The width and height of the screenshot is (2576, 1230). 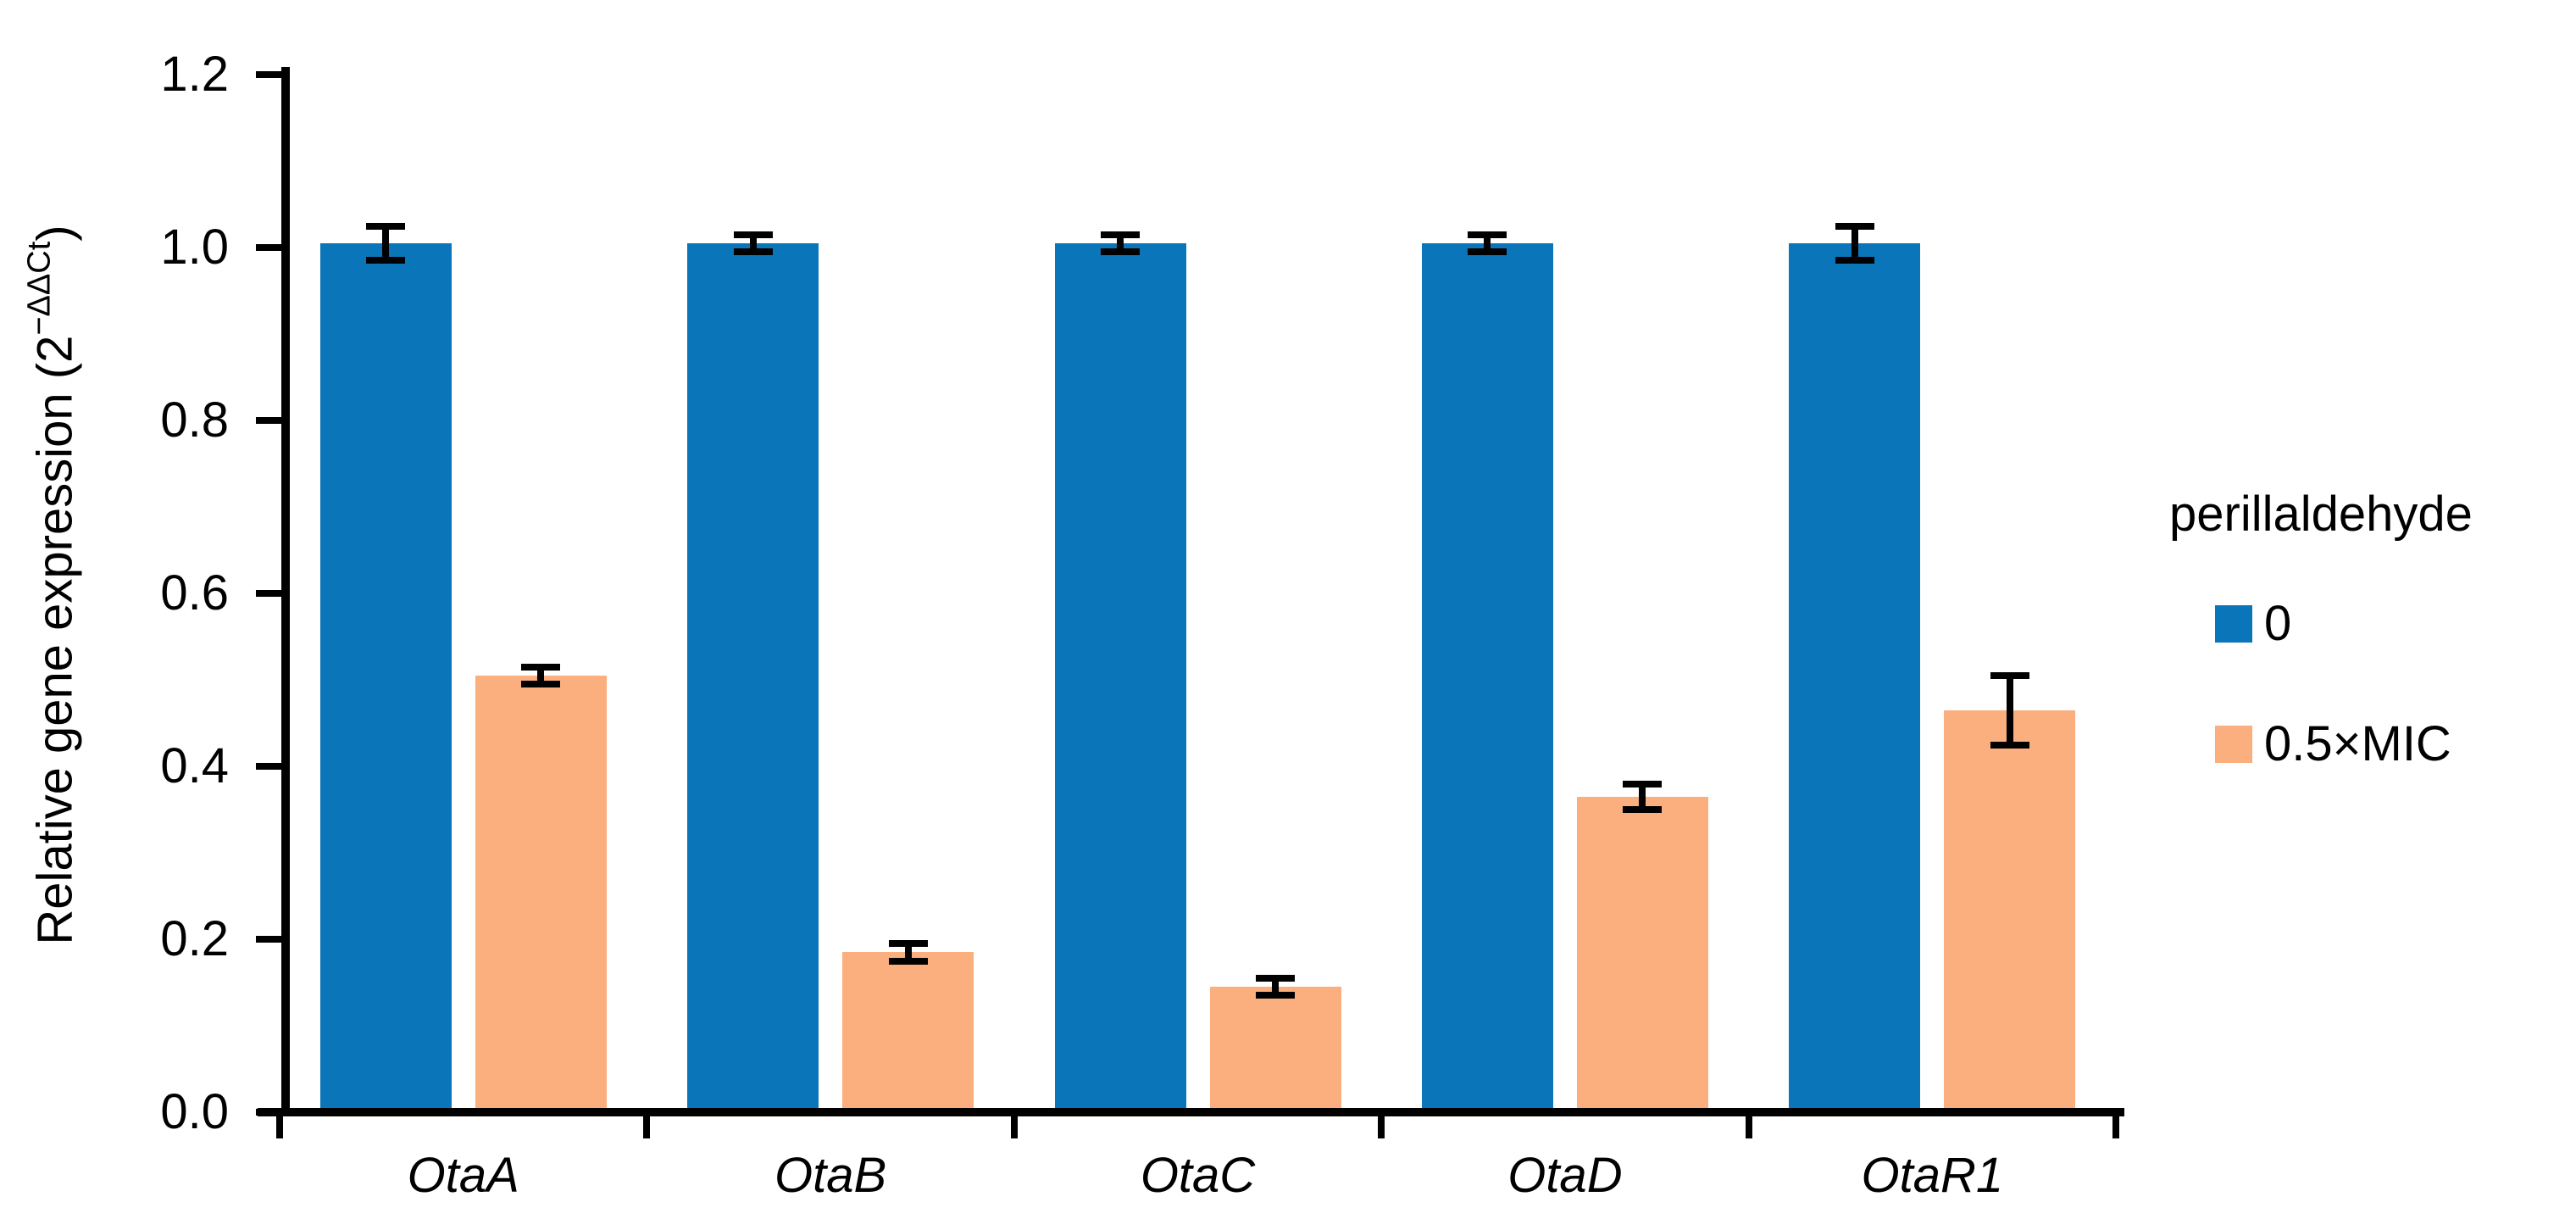 What do you see at coordinates (1198, 1175) in the screenshot?
I see `x-category-label-OtaC: OtaC` at bounding box center [1198, 1175].